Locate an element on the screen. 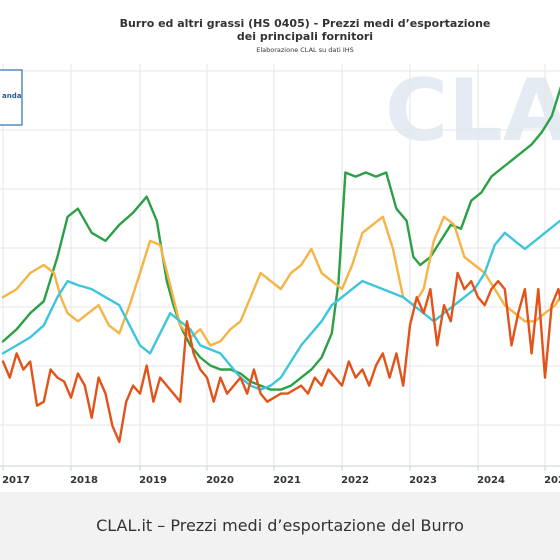 The image size is (560, 560). x-tick-label: 2025 is located at coordinates (552, 480).